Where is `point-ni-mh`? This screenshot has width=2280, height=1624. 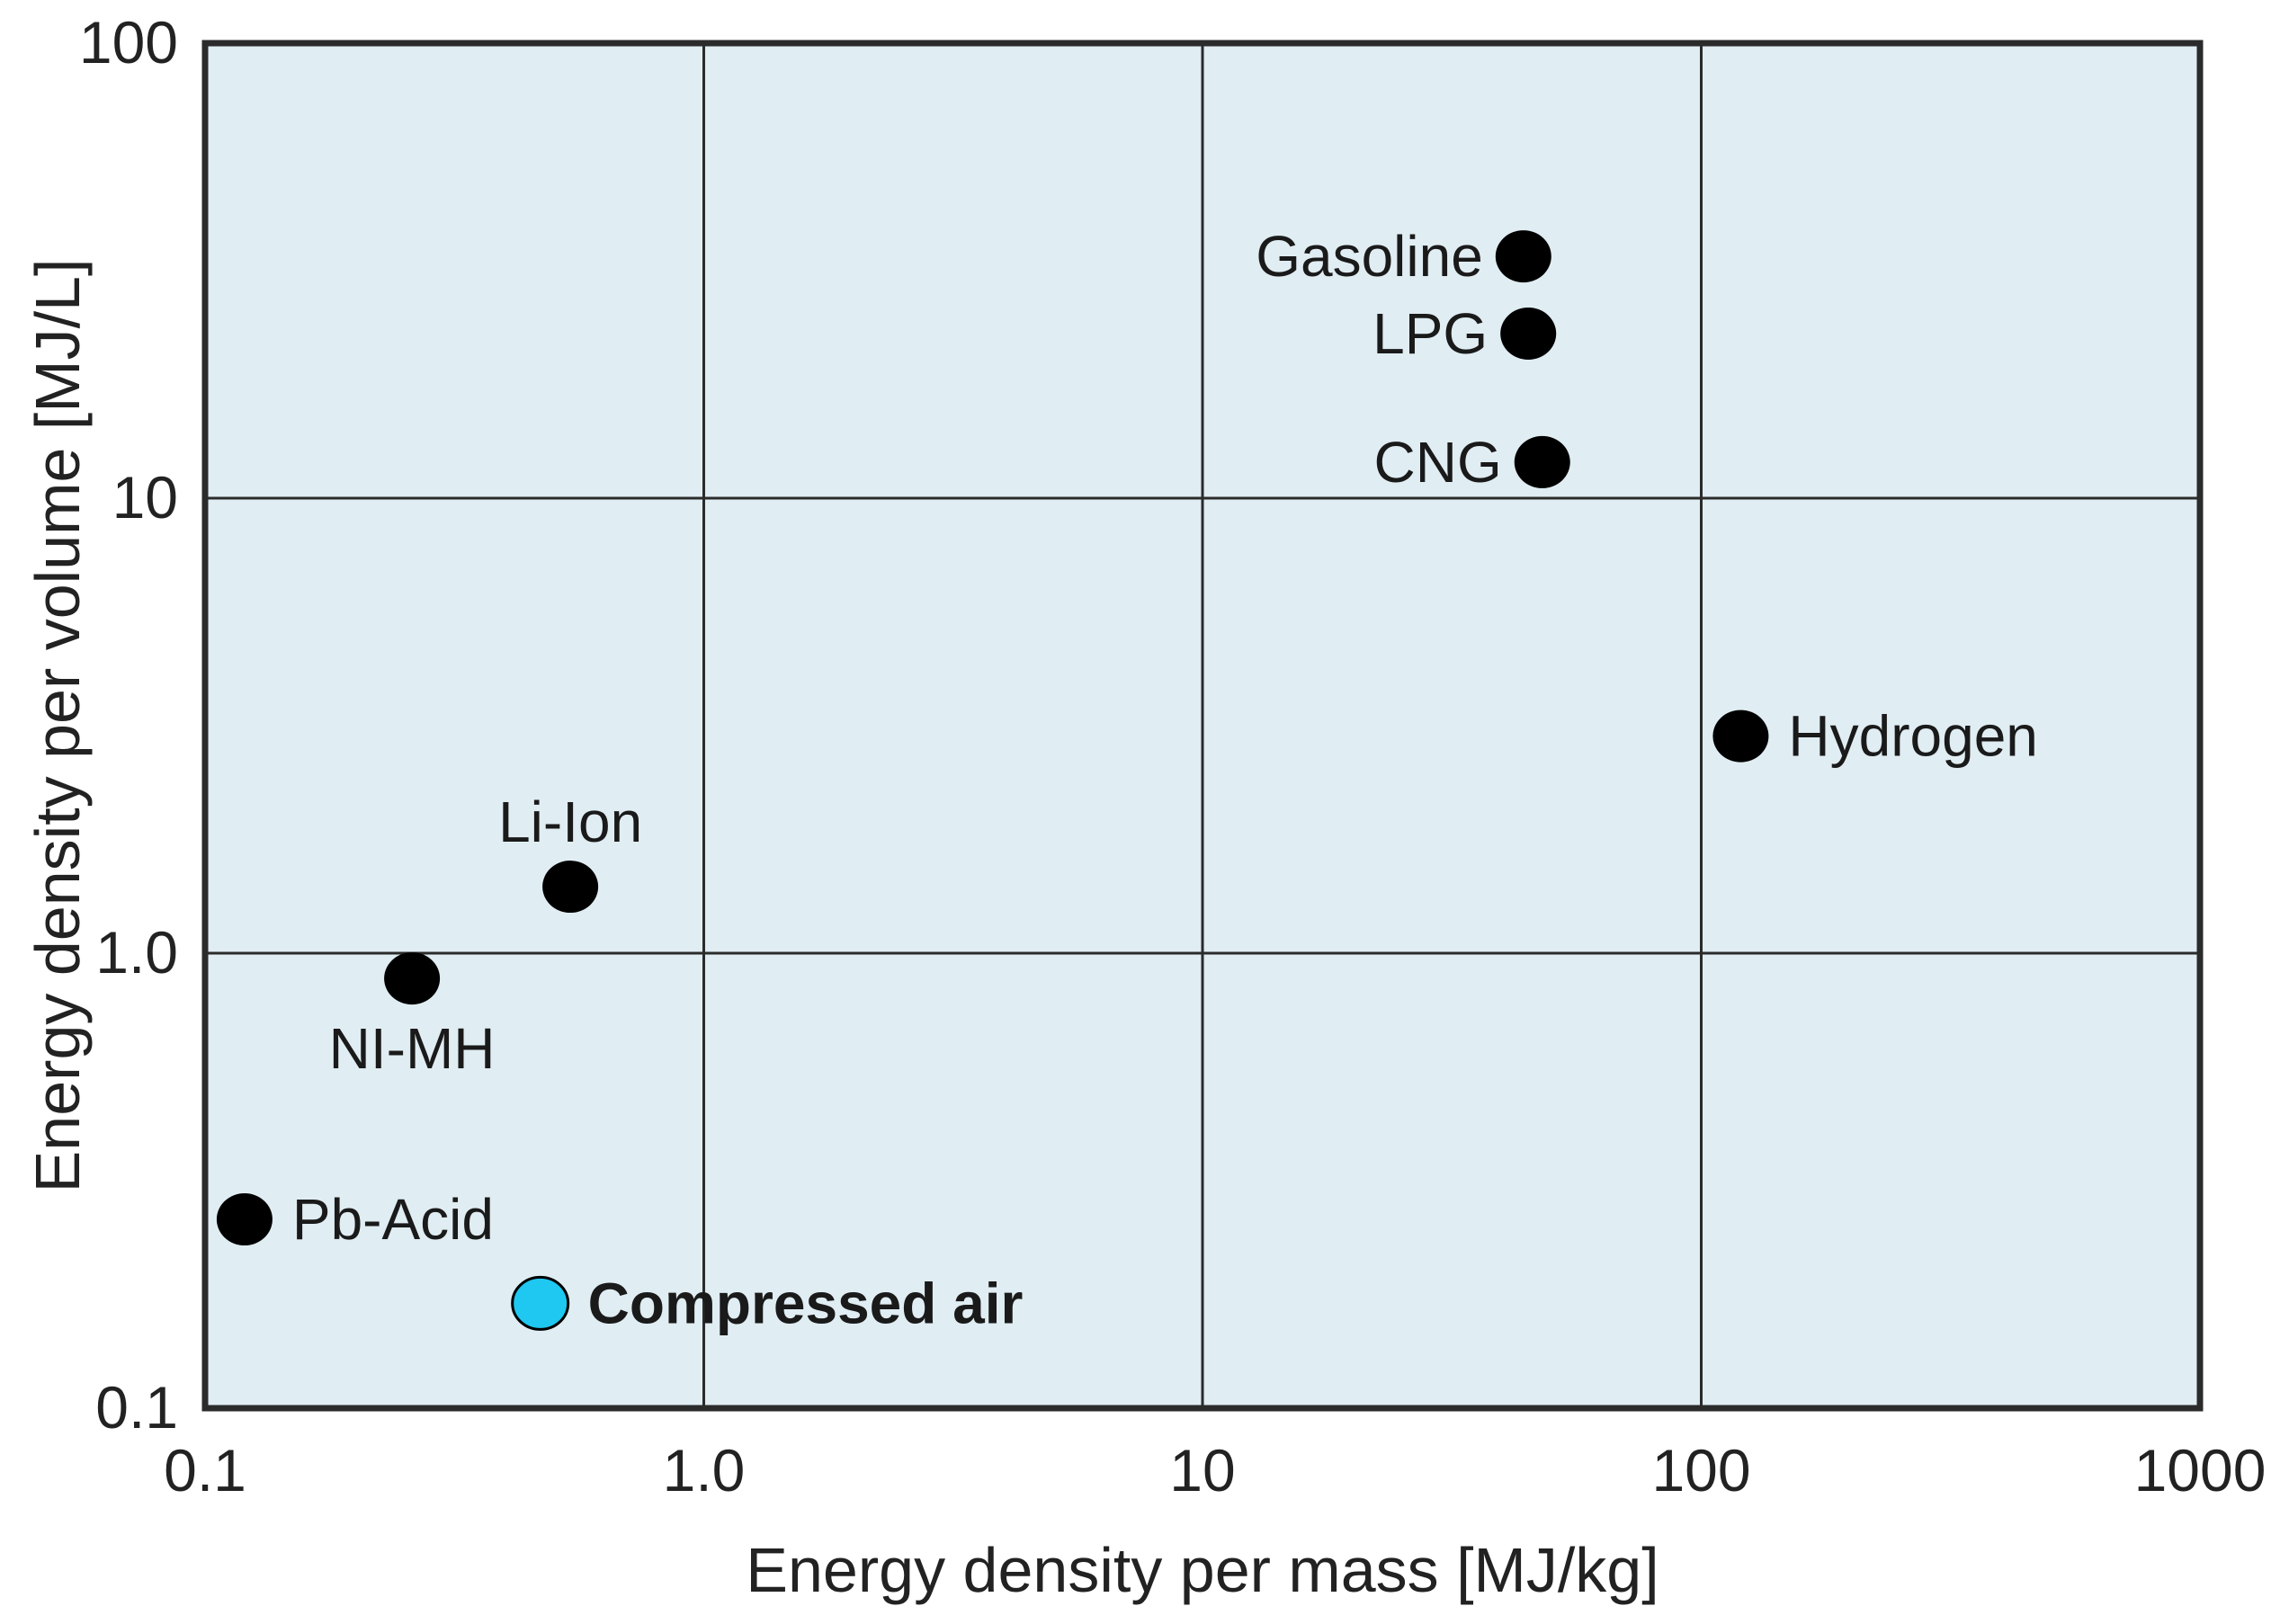 point-ni-mh is located at coordinates (413, 978).